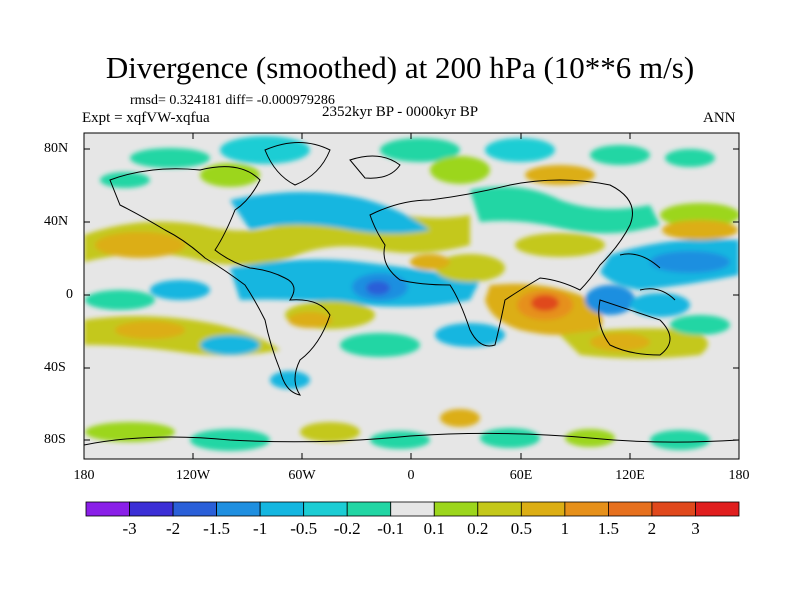  Describe the element at coordinates (391, 528) in the screenshot. I see `colorbar-label: -0.1` at that location.